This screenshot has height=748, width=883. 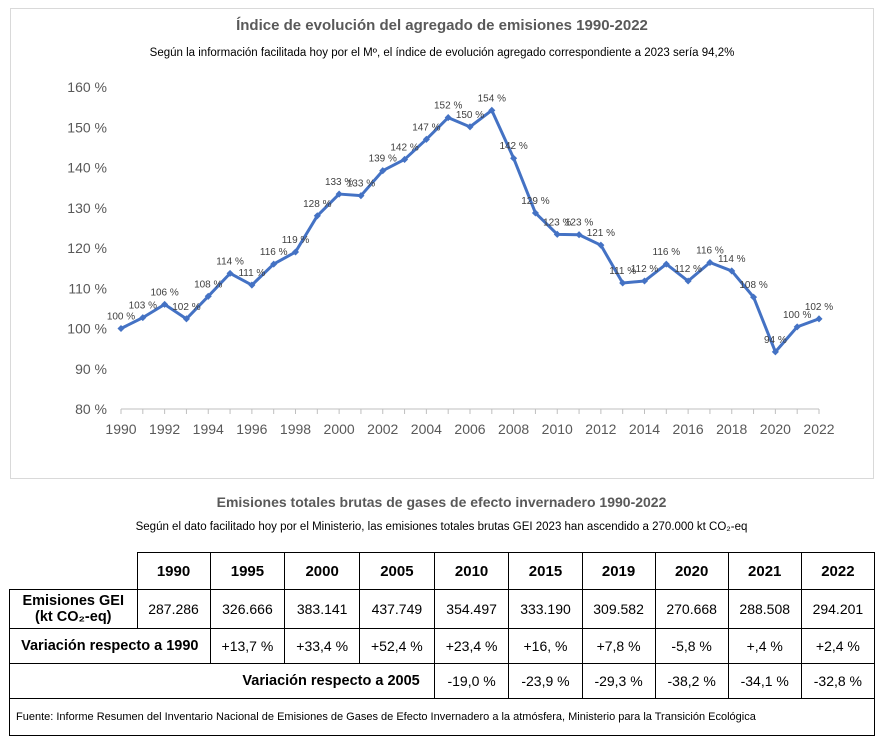 What do you see at coordinates (247, 646) in the screenshot?
I see `variation-1990-cell: +13,7 %` at bounding box center [247, 646].